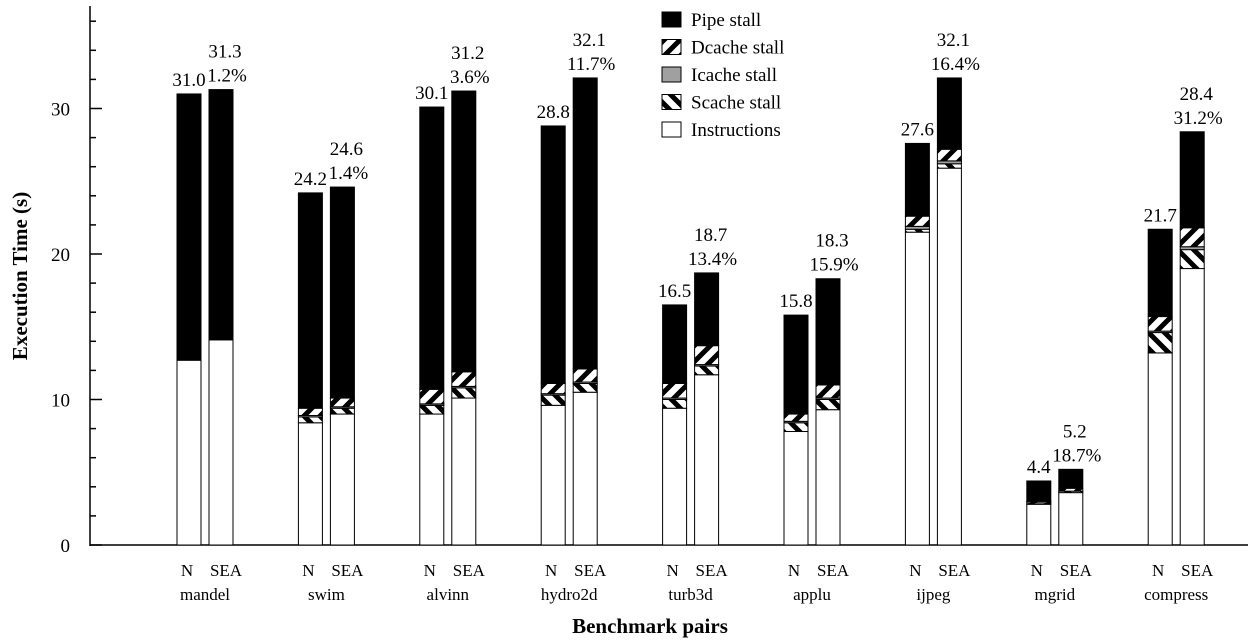 The width and height of the screenshot is (1258, 640). Describe the element at coordinates (224, 52) in the screenshot. I see `total-label: 31.3` at that location.